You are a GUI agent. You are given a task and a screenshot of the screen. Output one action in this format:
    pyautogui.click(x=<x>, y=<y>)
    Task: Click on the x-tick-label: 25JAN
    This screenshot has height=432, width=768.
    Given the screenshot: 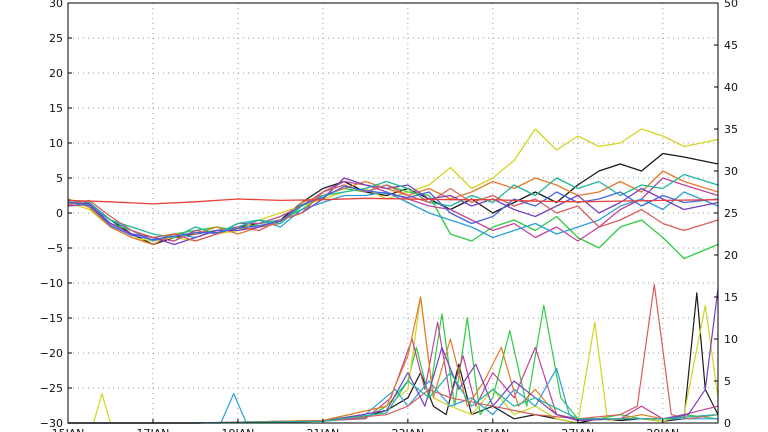 What is the action you would take?
    pyautogui.click(x=492, y=429)
    